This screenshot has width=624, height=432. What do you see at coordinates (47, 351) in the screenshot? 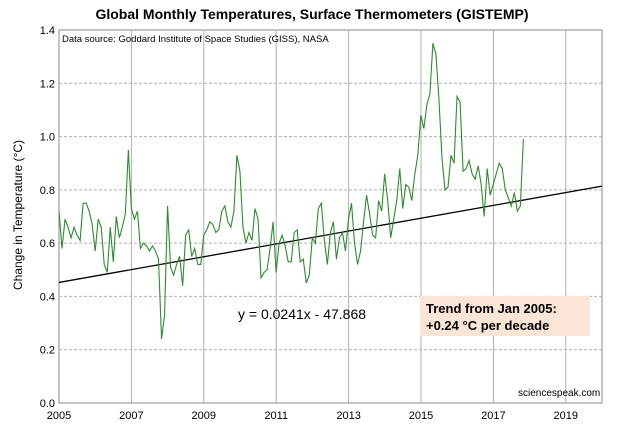
I see `y-tick-label: 0.2` at bounding box center [47, 351].